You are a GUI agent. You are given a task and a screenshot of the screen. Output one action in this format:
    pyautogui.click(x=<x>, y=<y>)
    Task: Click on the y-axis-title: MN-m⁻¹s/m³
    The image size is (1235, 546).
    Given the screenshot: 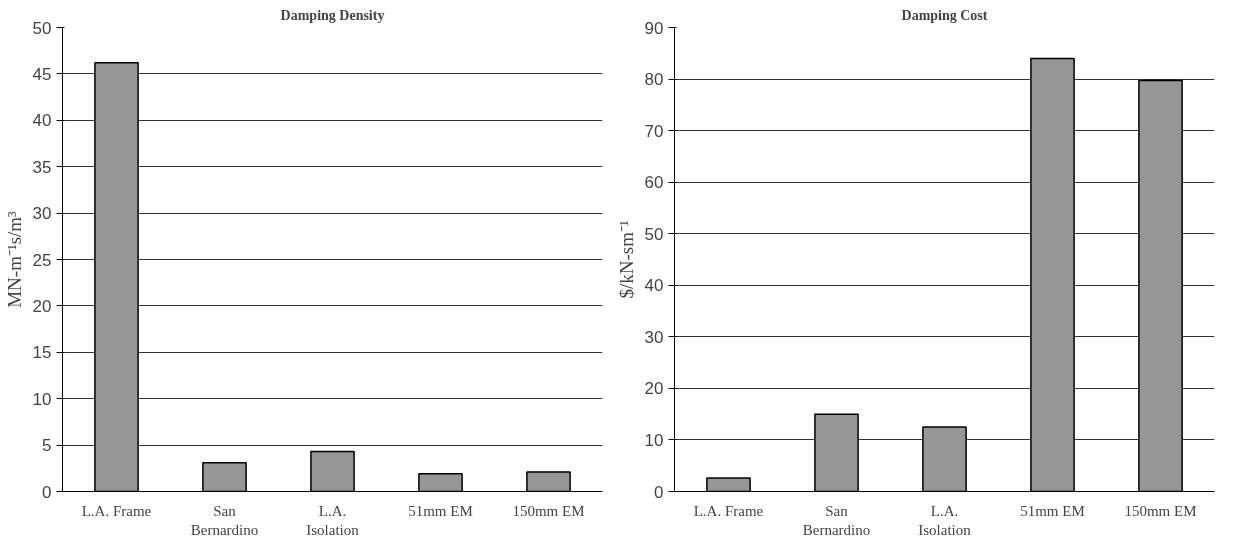 What is the action you would take?
    pyautogui.click(x=14, y=259)
    